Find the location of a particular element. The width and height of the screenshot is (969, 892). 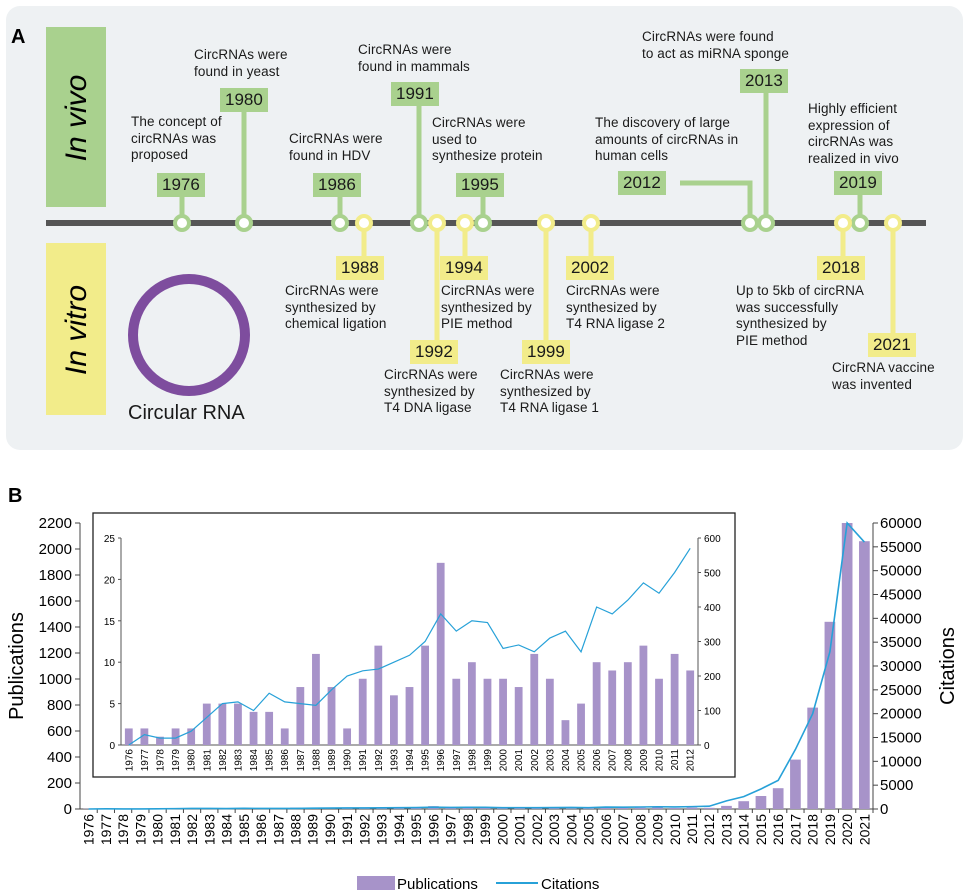

x-tick-label: 2014 is located at coordinates (744, 829).